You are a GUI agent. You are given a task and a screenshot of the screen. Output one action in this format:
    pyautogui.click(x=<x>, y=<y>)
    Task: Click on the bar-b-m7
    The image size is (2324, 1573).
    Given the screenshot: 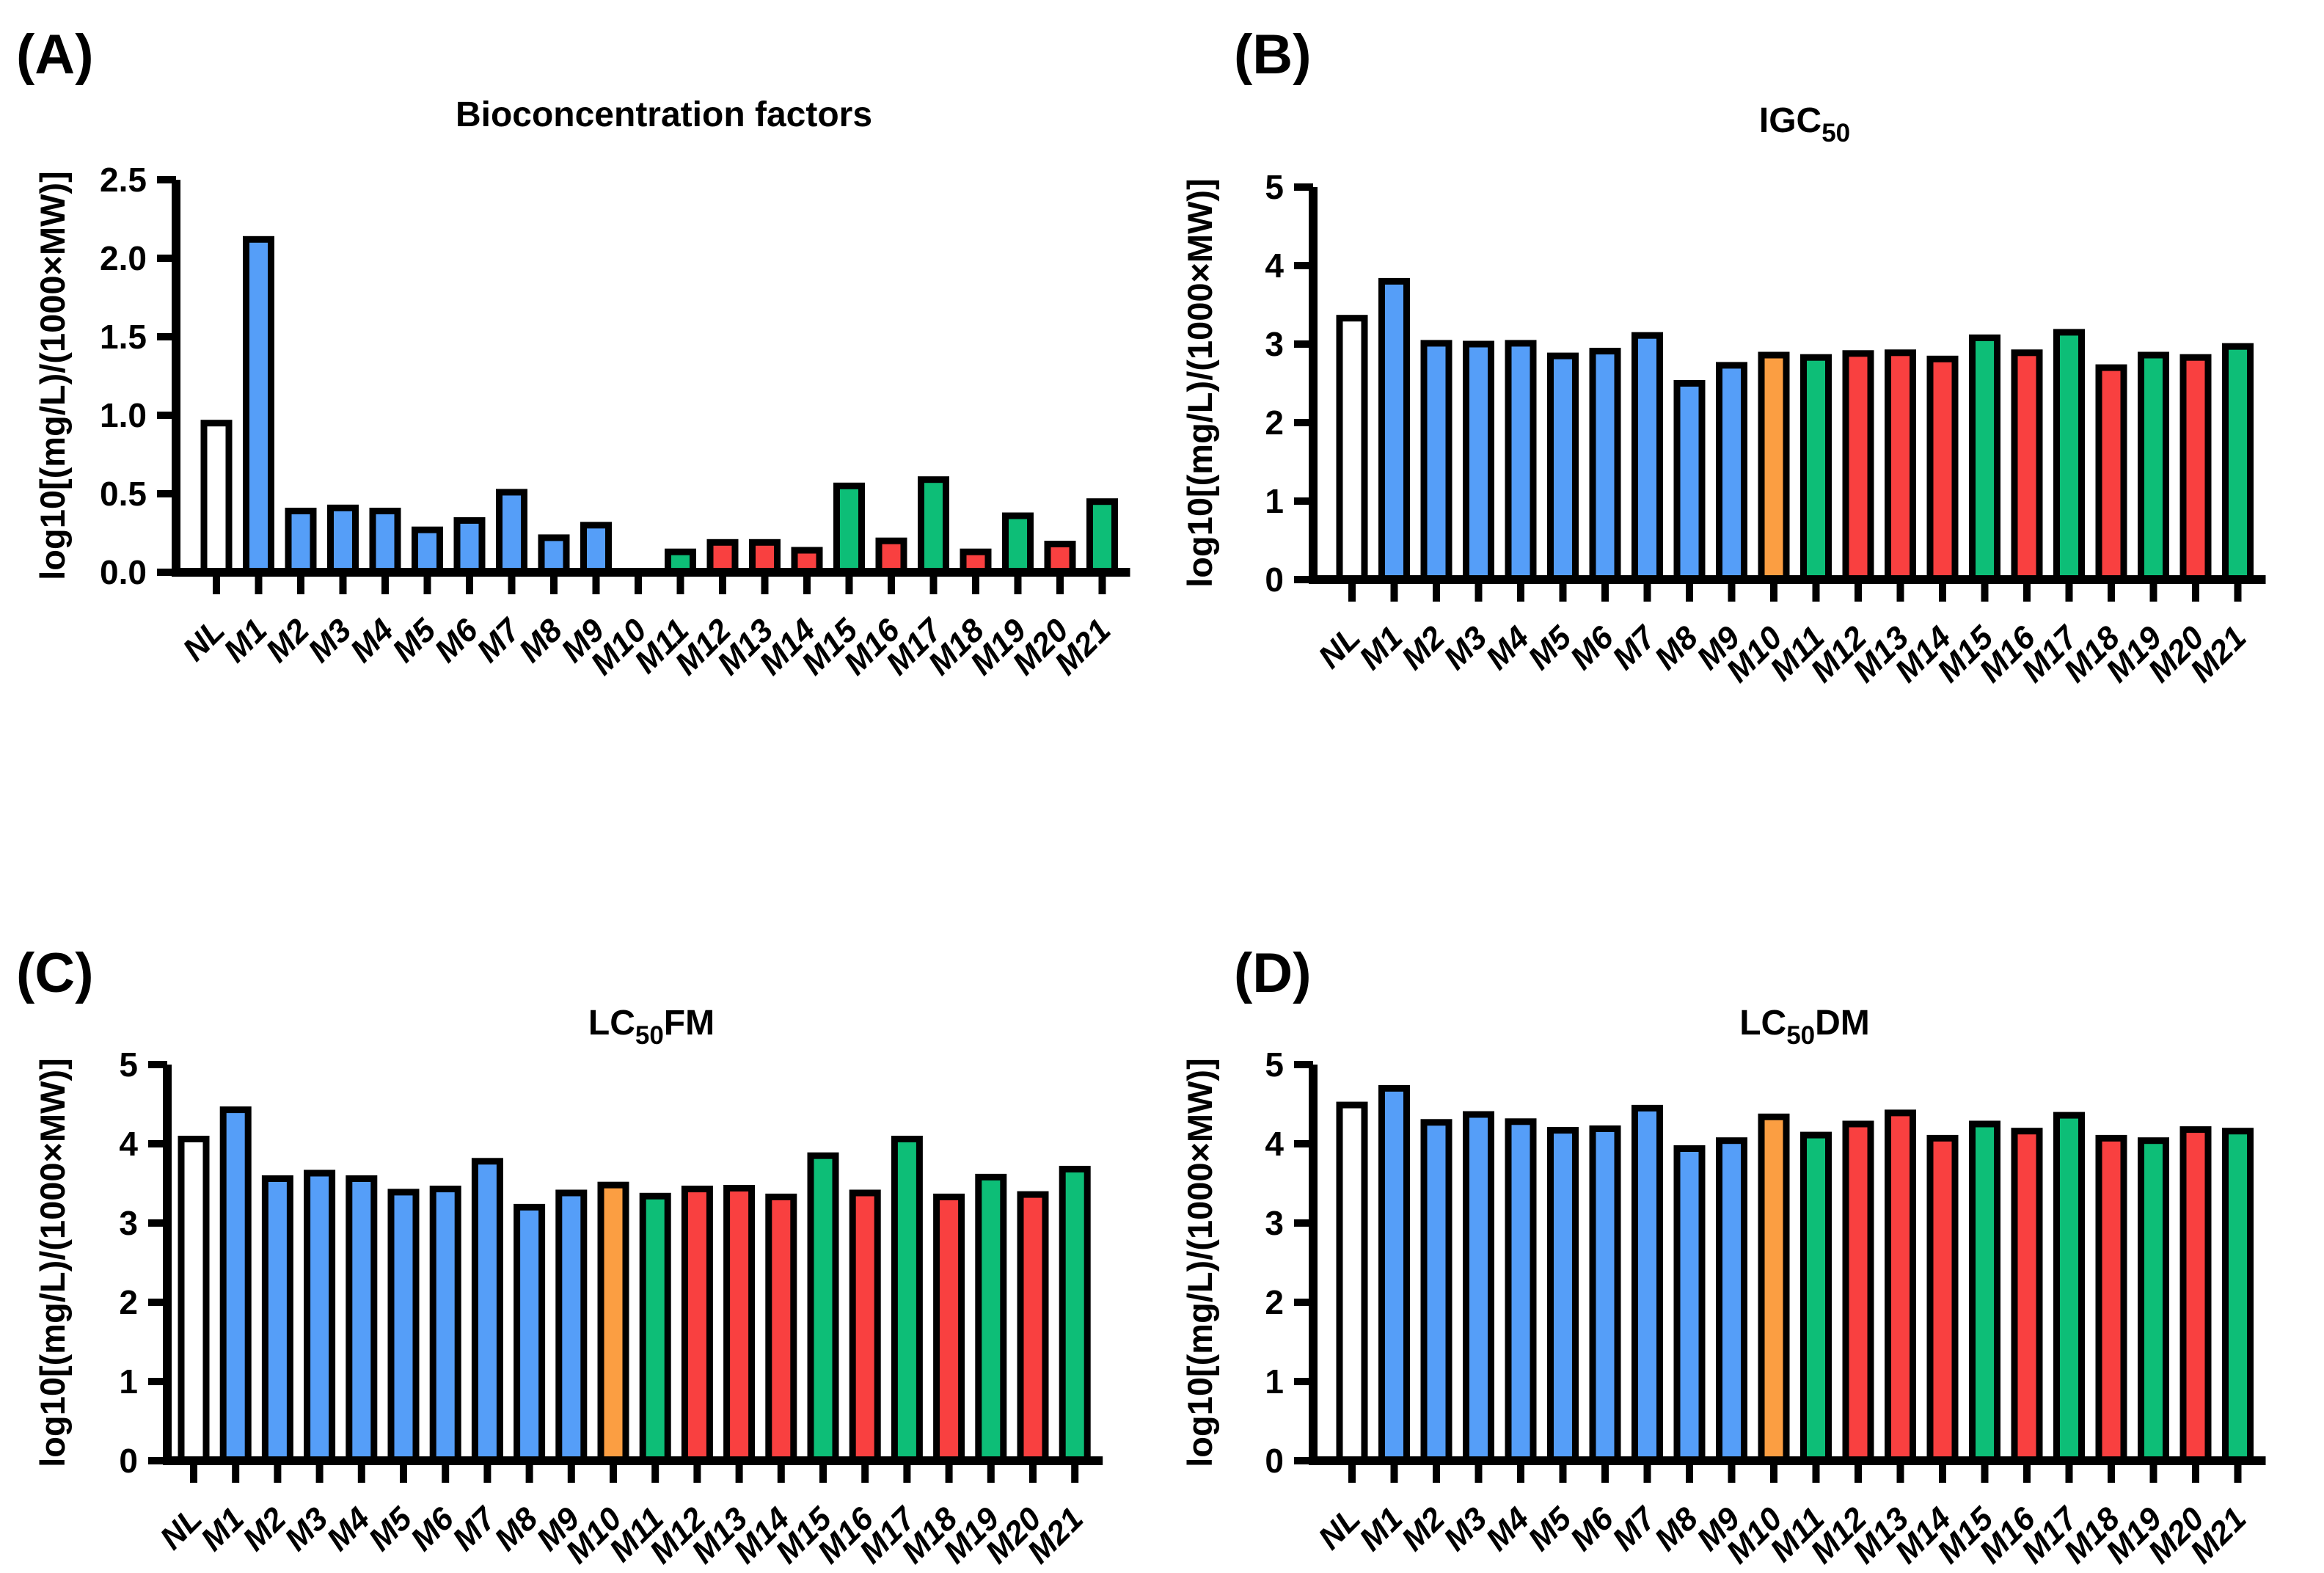 What is the action you would take?
    pyautogui.click(x=1647, y=458)
    